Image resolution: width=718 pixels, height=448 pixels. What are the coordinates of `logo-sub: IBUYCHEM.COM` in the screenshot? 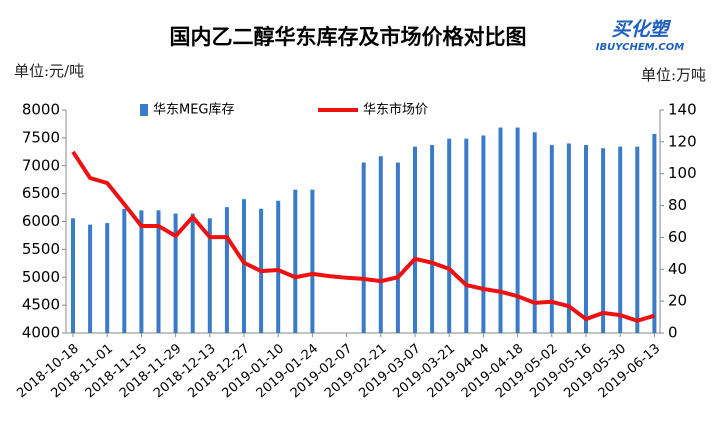 It's located at (640, 47).